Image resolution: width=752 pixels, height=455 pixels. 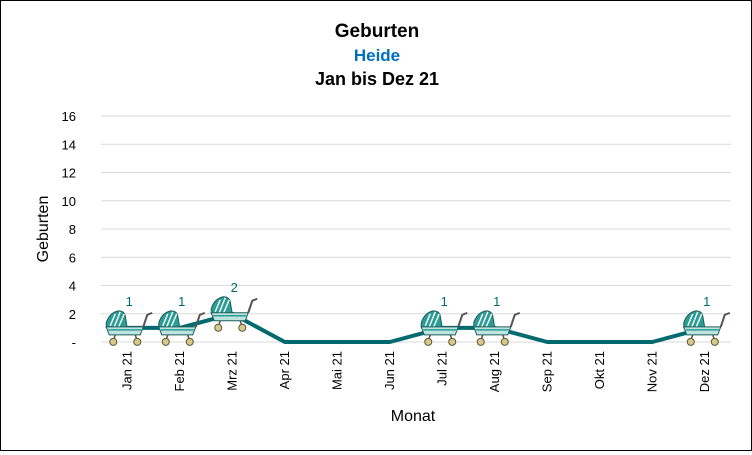 What do you see at coordinates (377, 55) in the screenshot?
I see `chart-subtitle: Heide` at bounding box center [377, 55].